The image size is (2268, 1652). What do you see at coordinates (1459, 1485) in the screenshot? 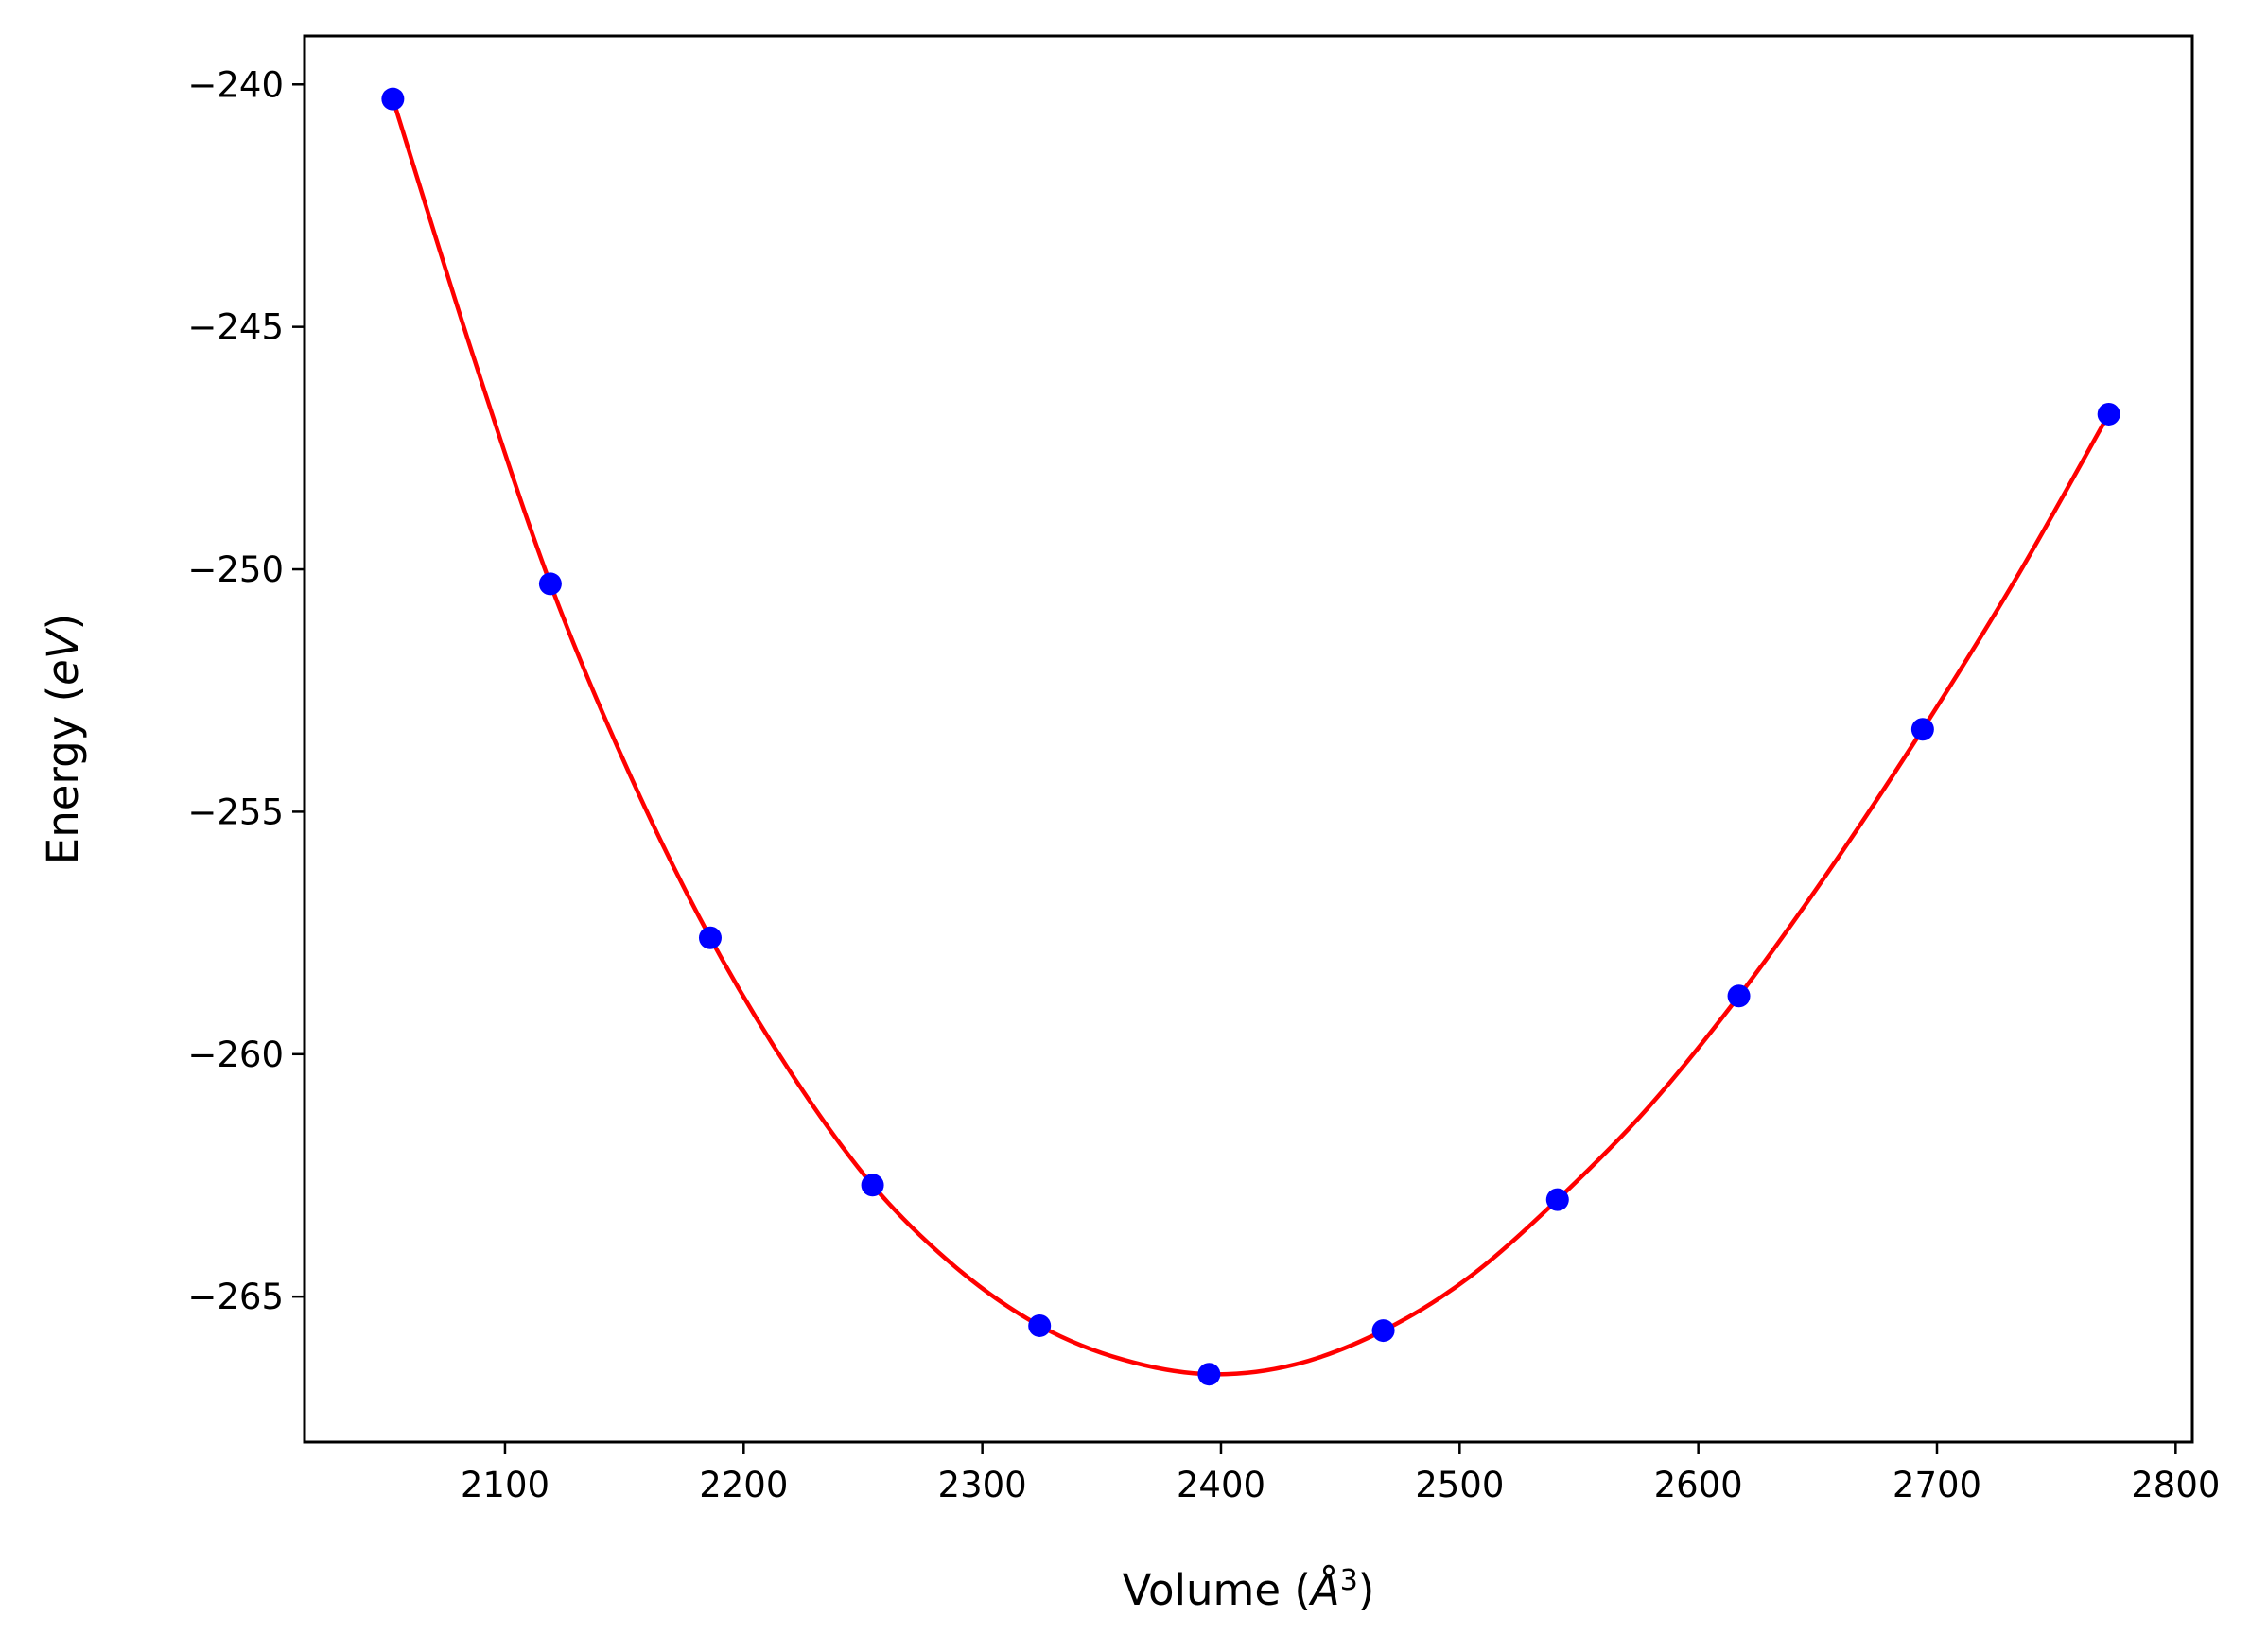
I see `x-tick-label: 2500` at bounding box center [1459, 1485].